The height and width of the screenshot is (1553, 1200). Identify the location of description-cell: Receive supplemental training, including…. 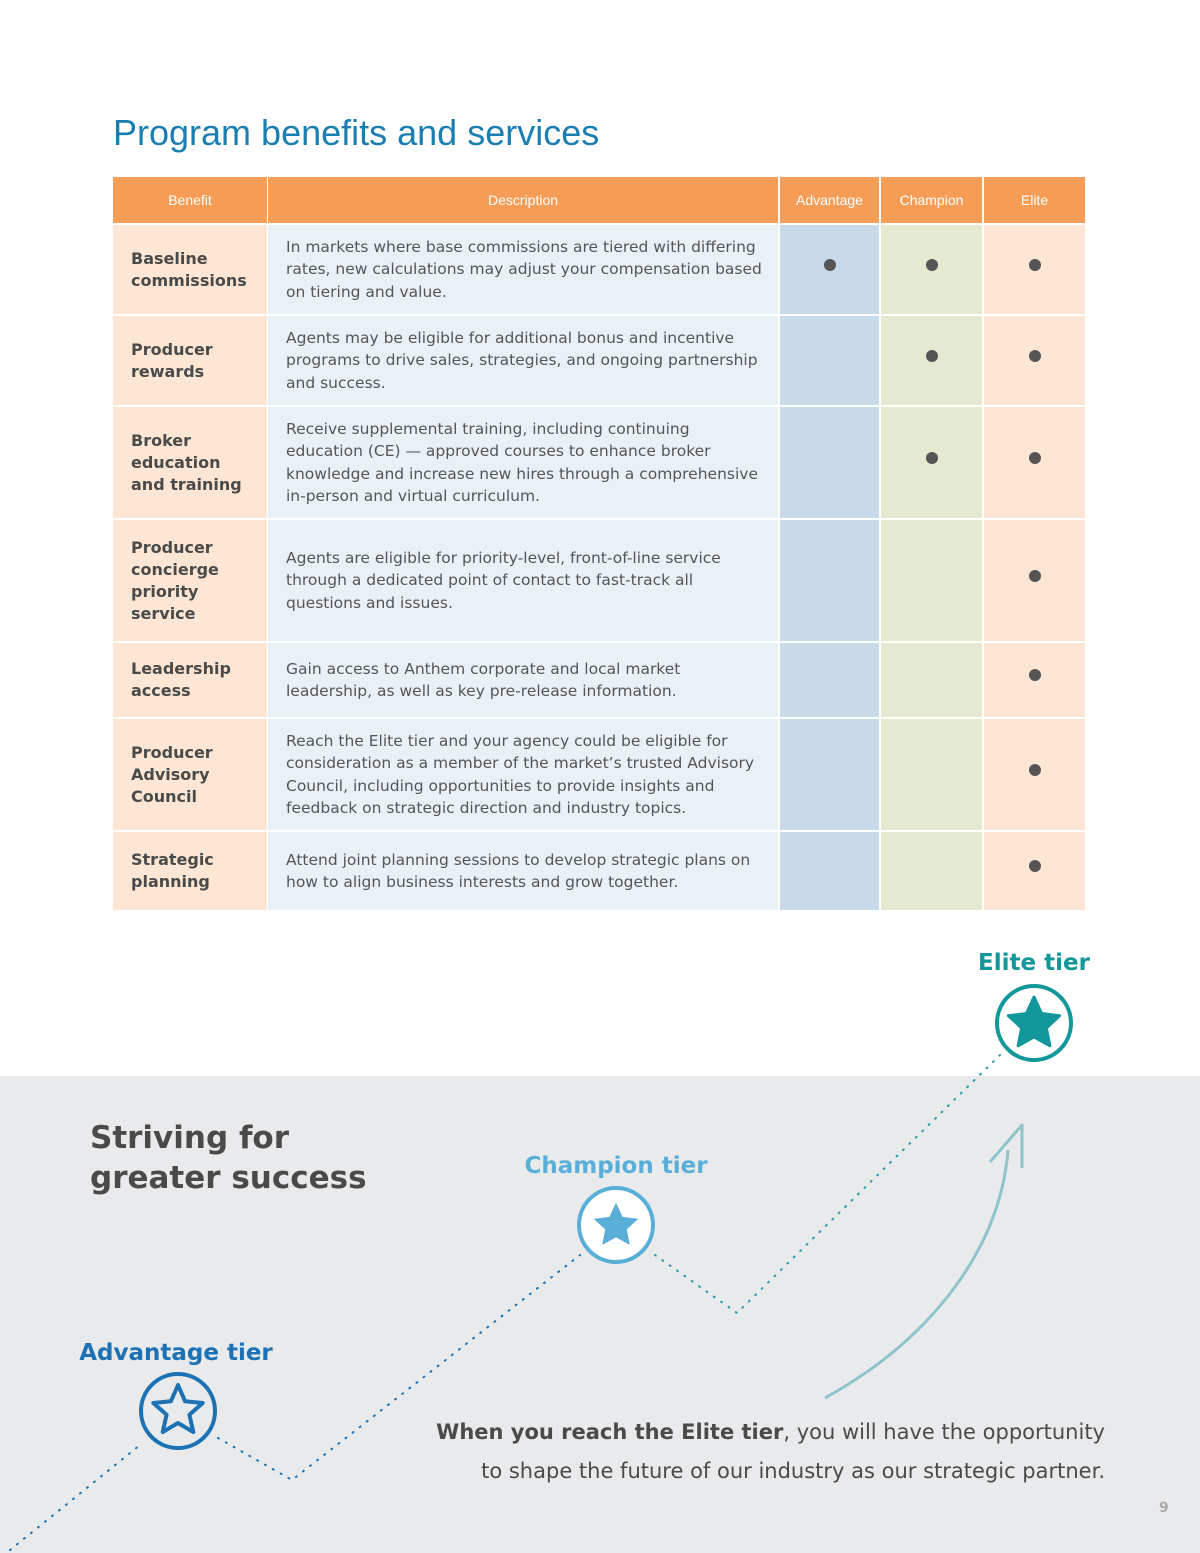
(523, 462).